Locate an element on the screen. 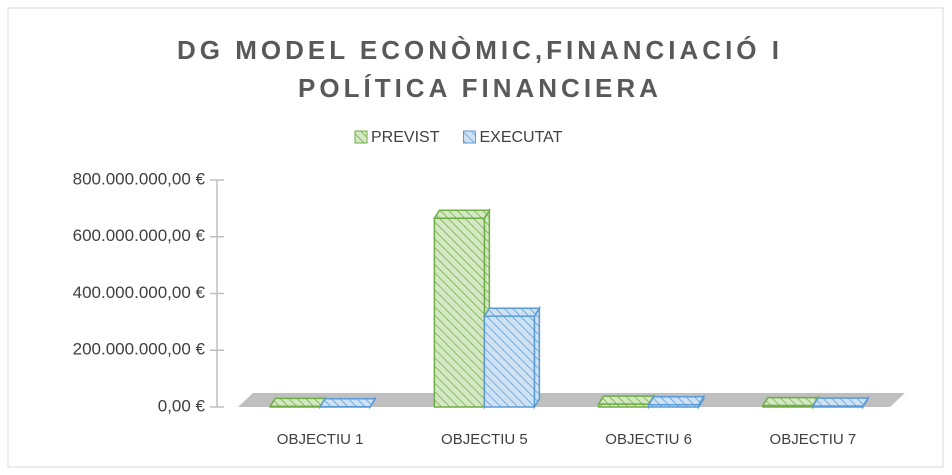 The height and width of the screenshot is (475, 952). y-tick-label: 0,00 € is located at coordinates (182, 405).